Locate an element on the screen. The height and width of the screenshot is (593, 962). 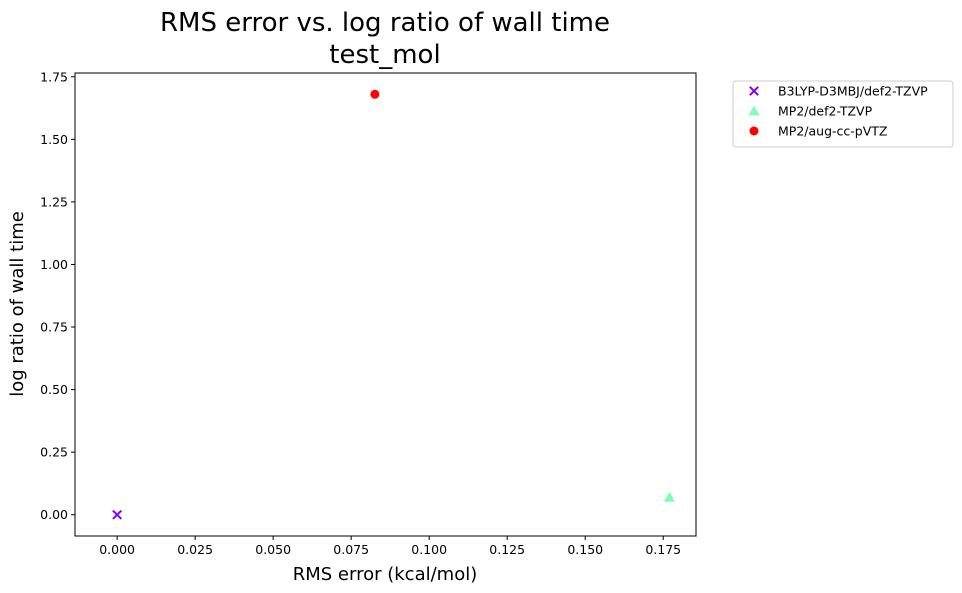
y-axis-ticks: 0.00 0.25 0.50 0.75 1.00 1.25 1.50 1.75 is located at coordinates (57, 295).